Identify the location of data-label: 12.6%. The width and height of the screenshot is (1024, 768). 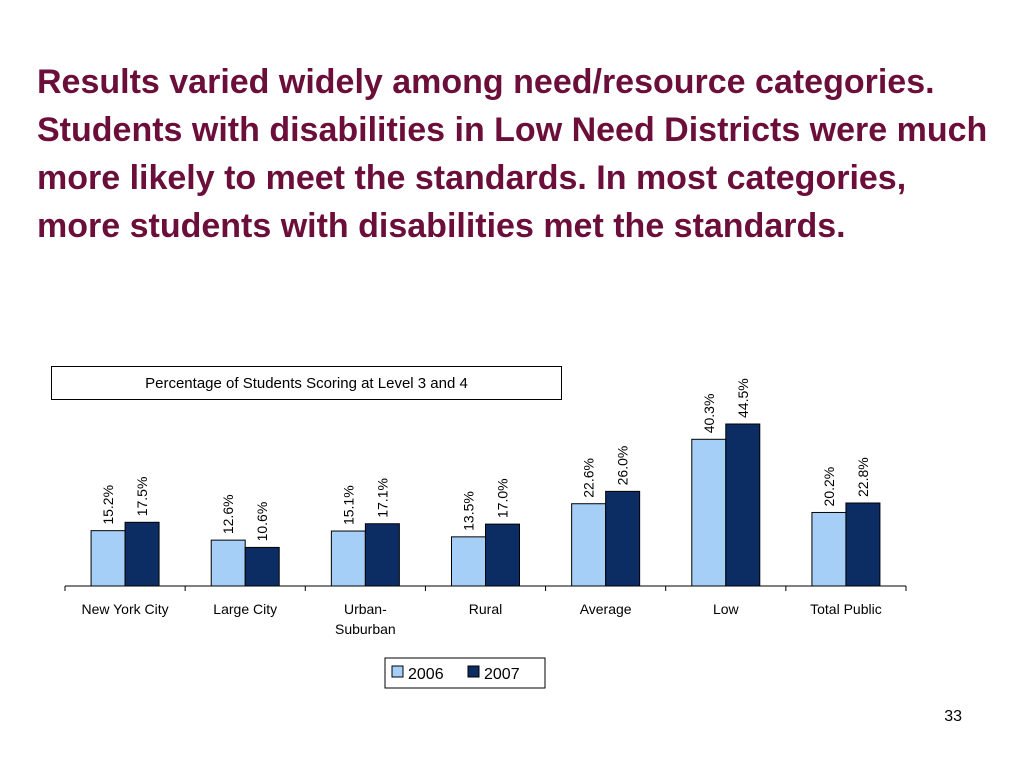
(228, 514).